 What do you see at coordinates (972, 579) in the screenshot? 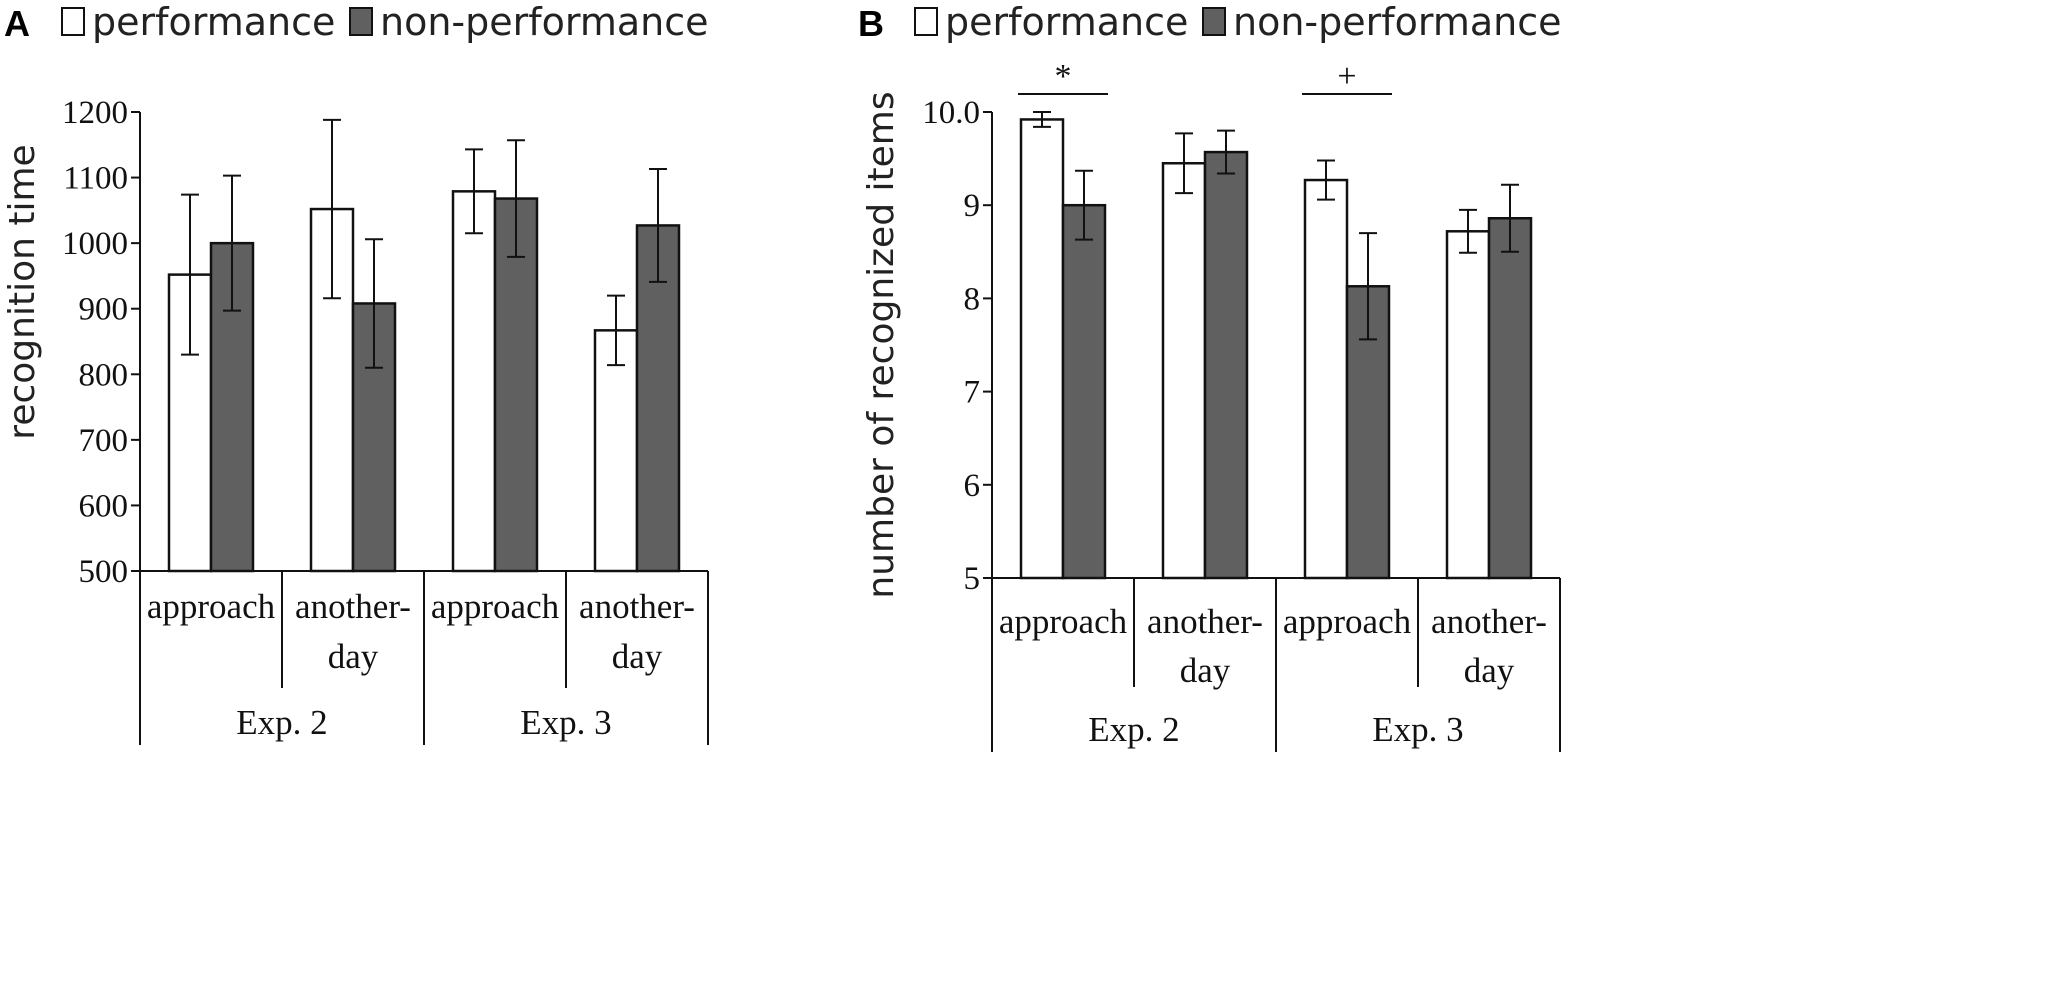
I see `y-tick-label: 5` at bounding box center [972, 579].